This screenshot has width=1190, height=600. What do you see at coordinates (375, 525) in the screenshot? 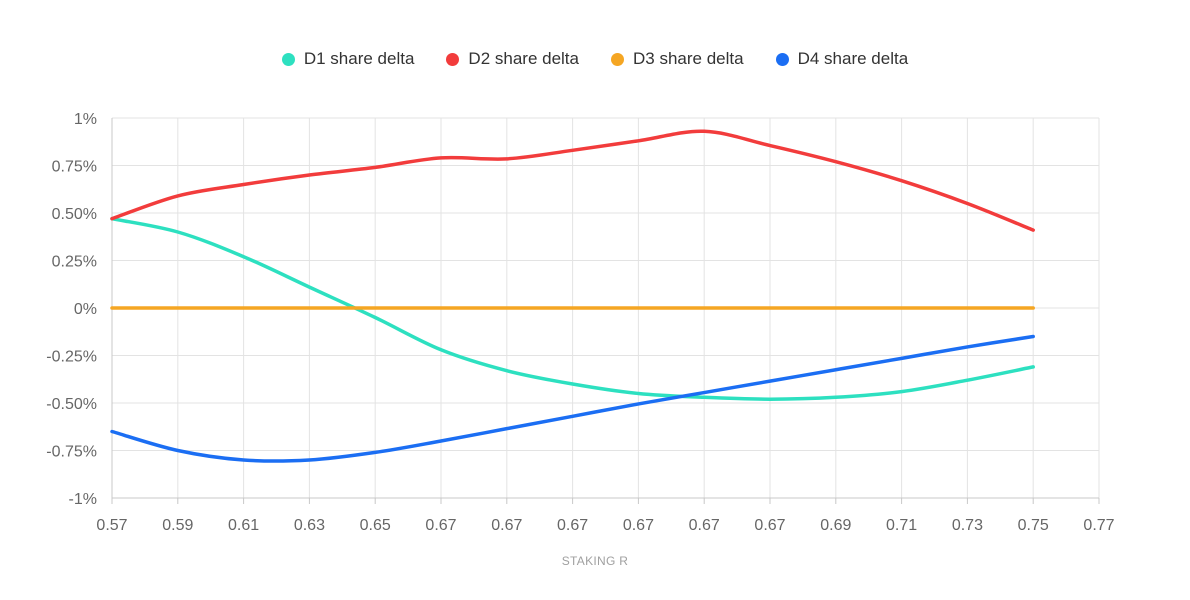
I see `x-tick-label: 0.65` at bounding box center [375, 525].